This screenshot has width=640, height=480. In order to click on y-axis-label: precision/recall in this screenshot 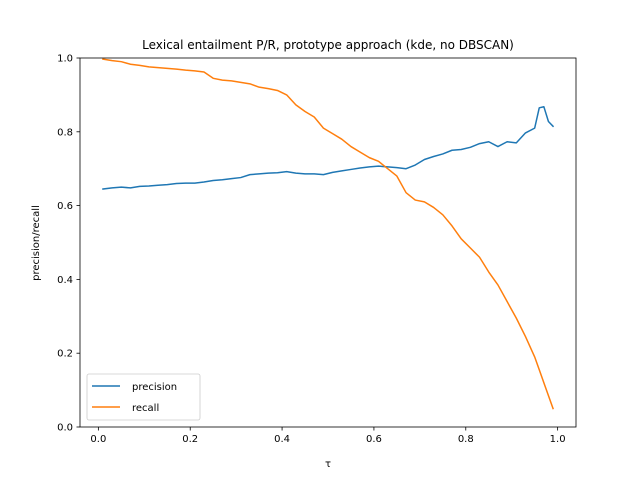, I will do `click(36, 243)`.